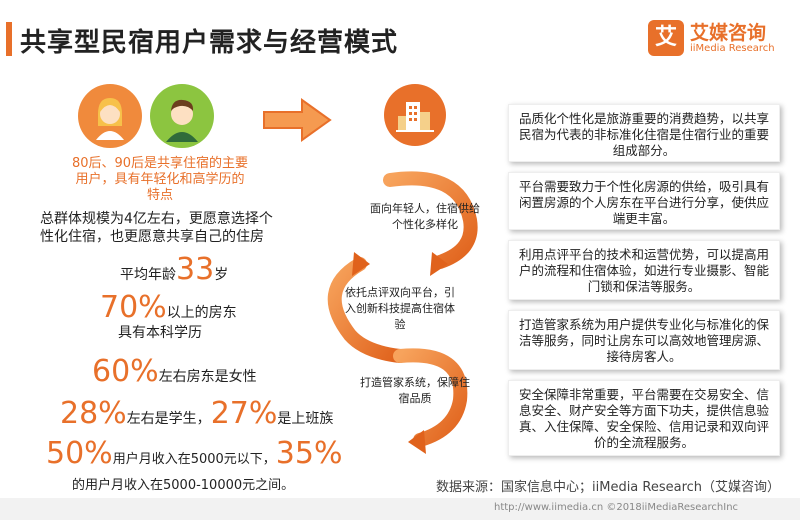  What do you see at coordinates (156, 228) in the screenshot?
I see `description-text: 总群体规模为4亿左右，更愿意选择个性化住宿，也更愿意共享自己的住房` at bounding box center [156, 228].